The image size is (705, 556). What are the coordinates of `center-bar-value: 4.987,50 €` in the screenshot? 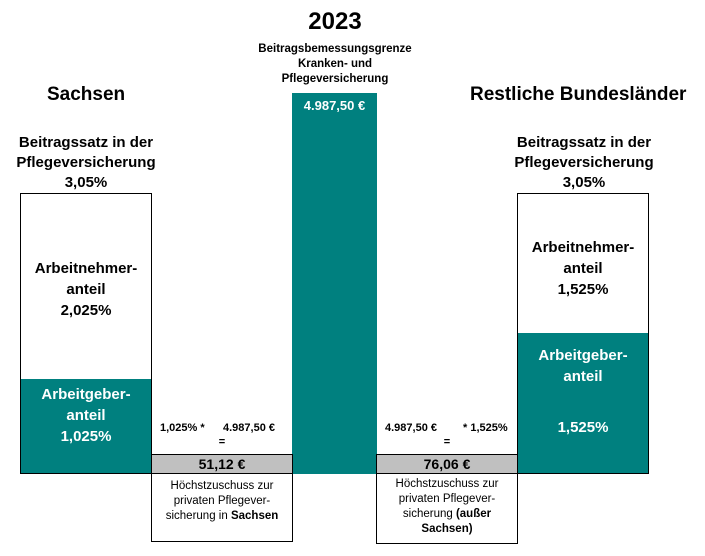 It's located at (334, 105).